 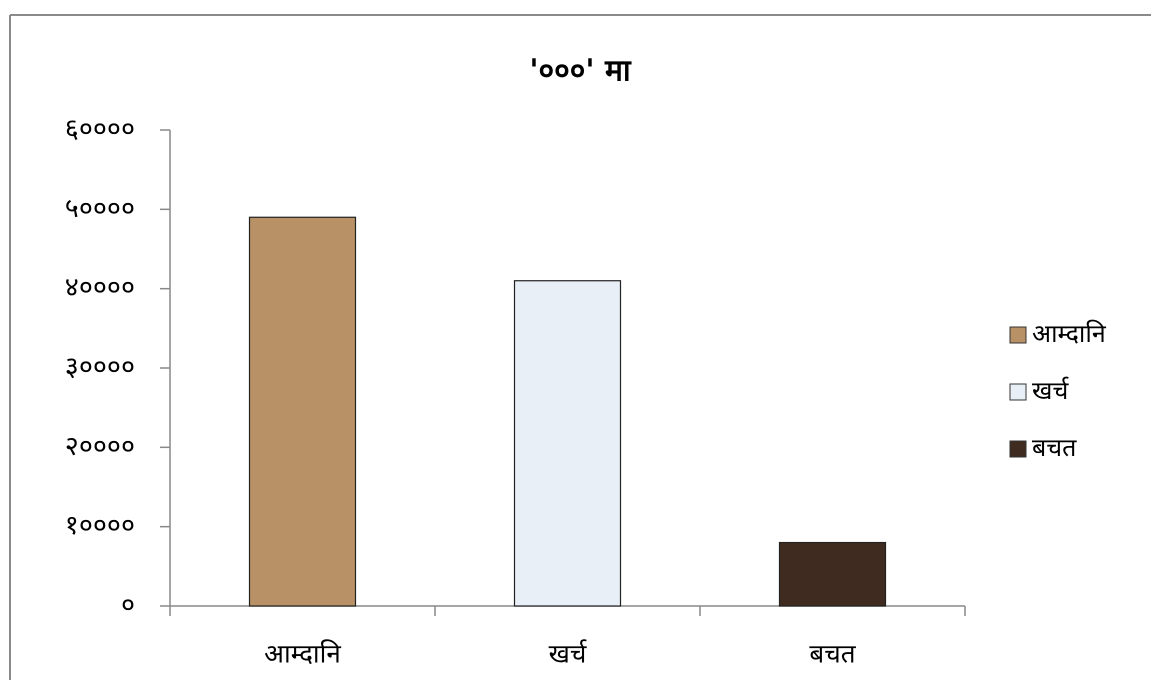 I want to click on y-tick-label: ४००००, so click(x=100, y=287).